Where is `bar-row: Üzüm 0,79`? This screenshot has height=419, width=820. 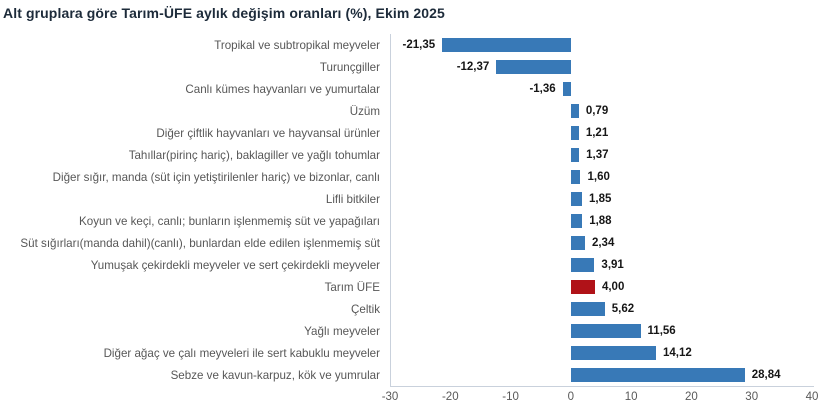 bar-row: Üzüm 0,79 is located at coordinates (410, 111).